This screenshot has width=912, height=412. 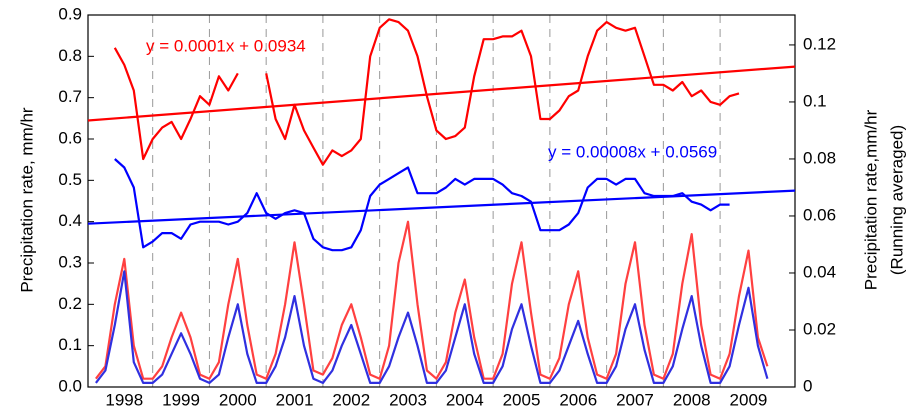 I want to click on trend-equation: y = 0.0001x + 0.0934, so click(x=226, y=45).